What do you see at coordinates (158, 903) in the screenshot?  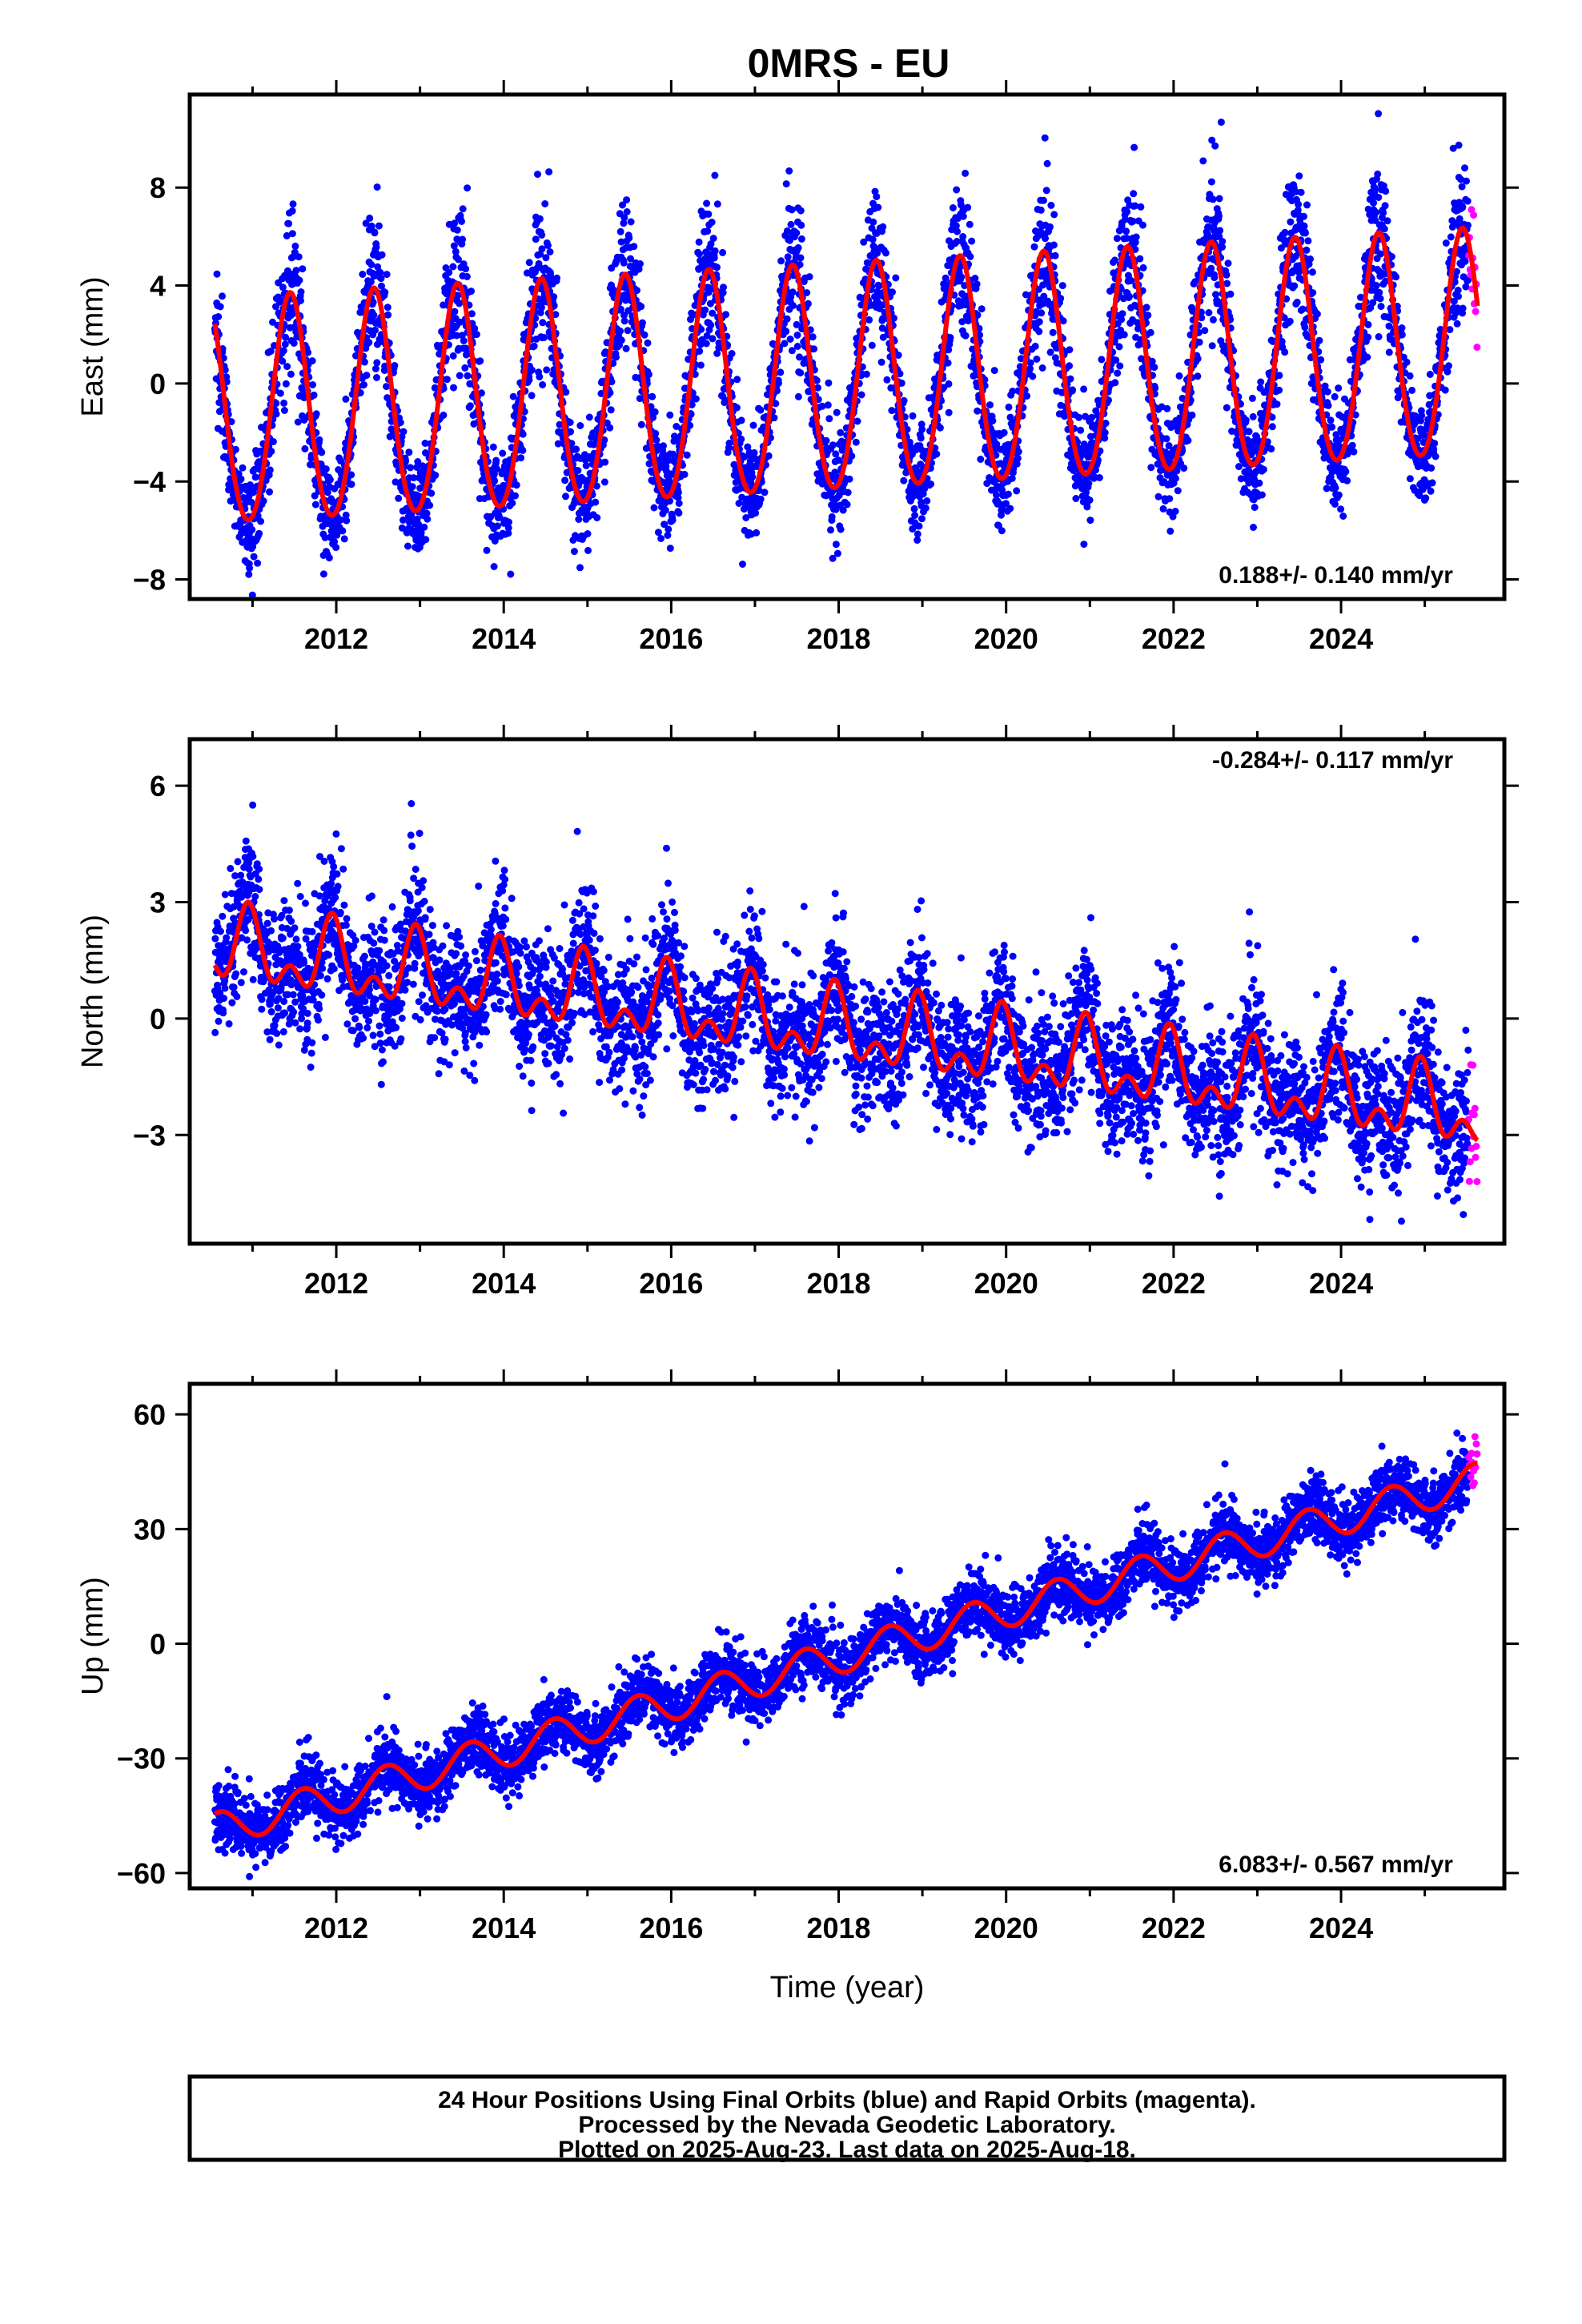 I see `y-tick-label: 3` at bounding box center [158, 903].